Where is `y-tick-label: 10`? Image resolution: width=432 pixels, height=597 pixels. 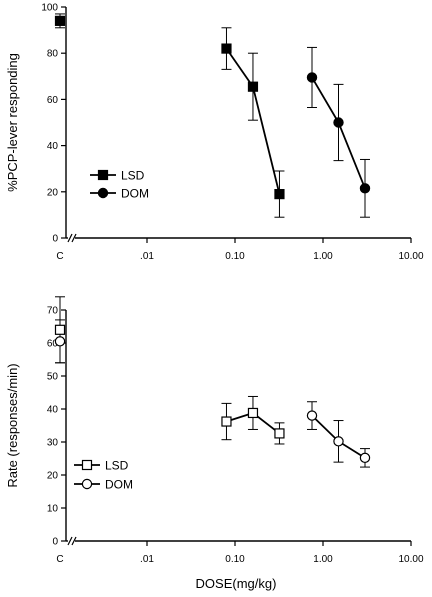 y-tick-label: 10 is located at coordinates (53, 509).